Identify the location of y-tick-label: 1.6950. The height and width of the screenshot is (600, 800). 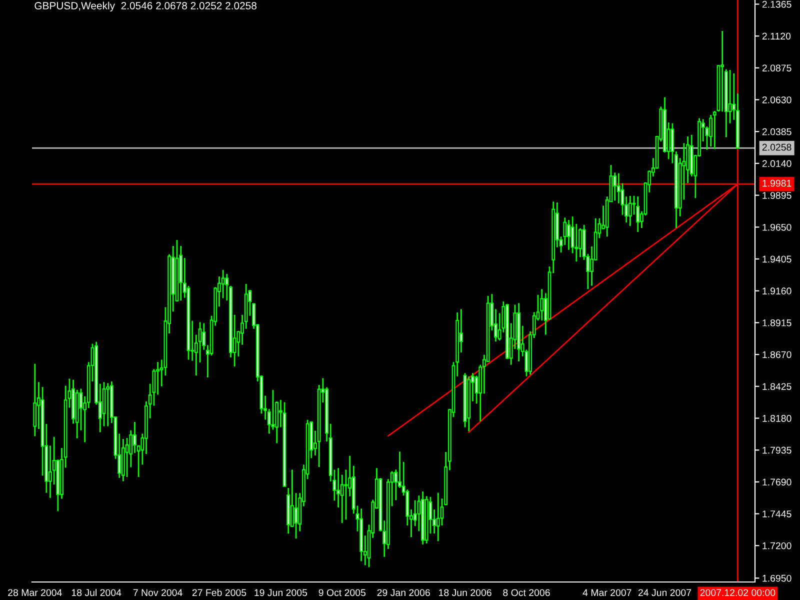
(777, 578).